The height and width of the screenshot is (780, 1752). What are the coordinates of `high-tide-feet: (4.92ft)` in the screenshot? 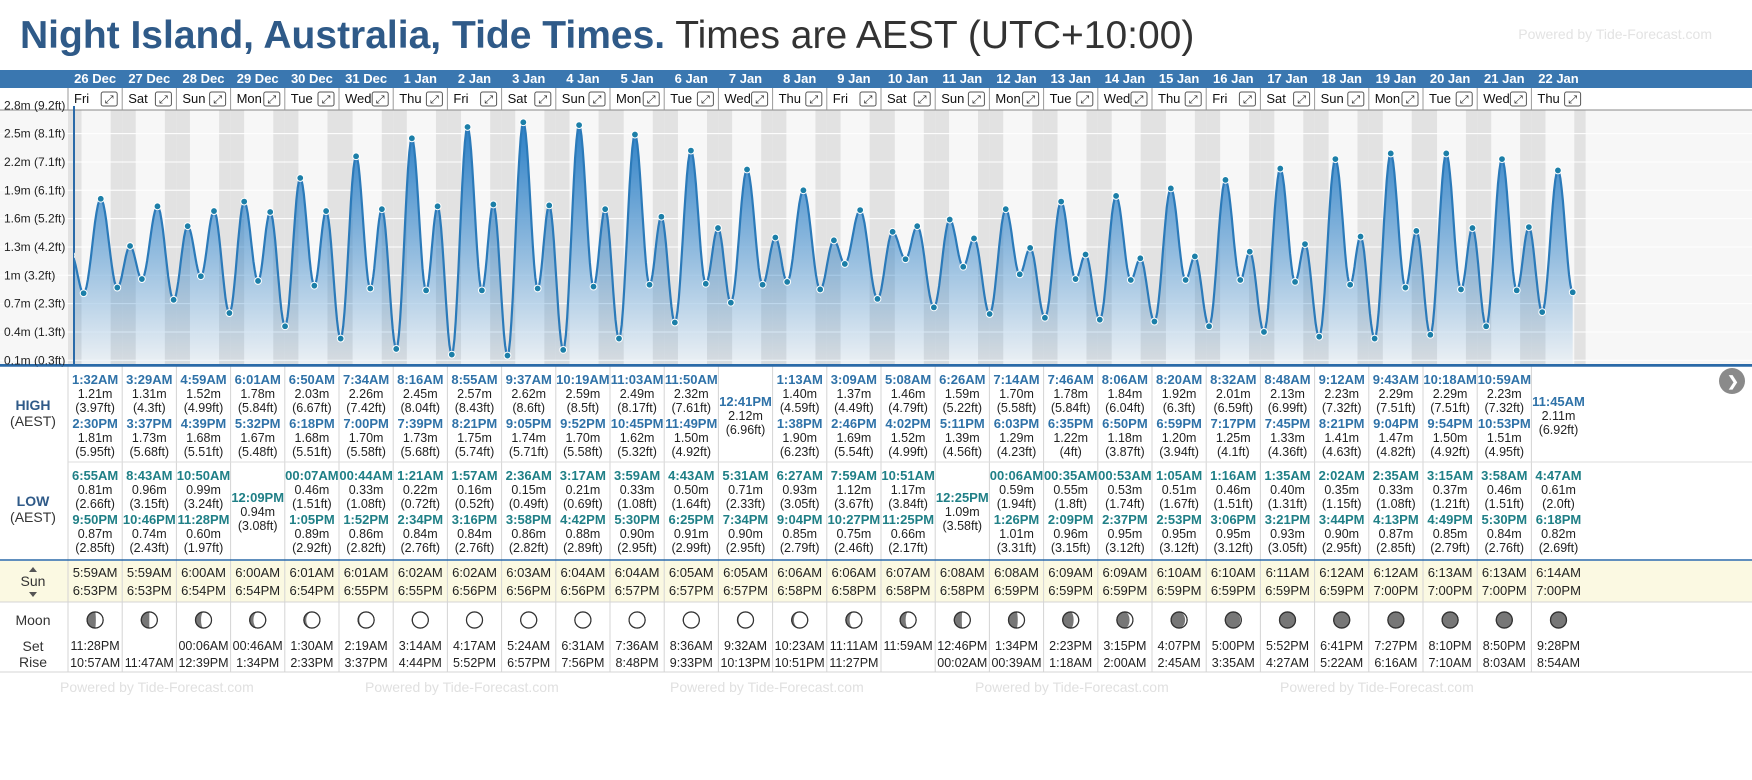 It's located at (691, 452).